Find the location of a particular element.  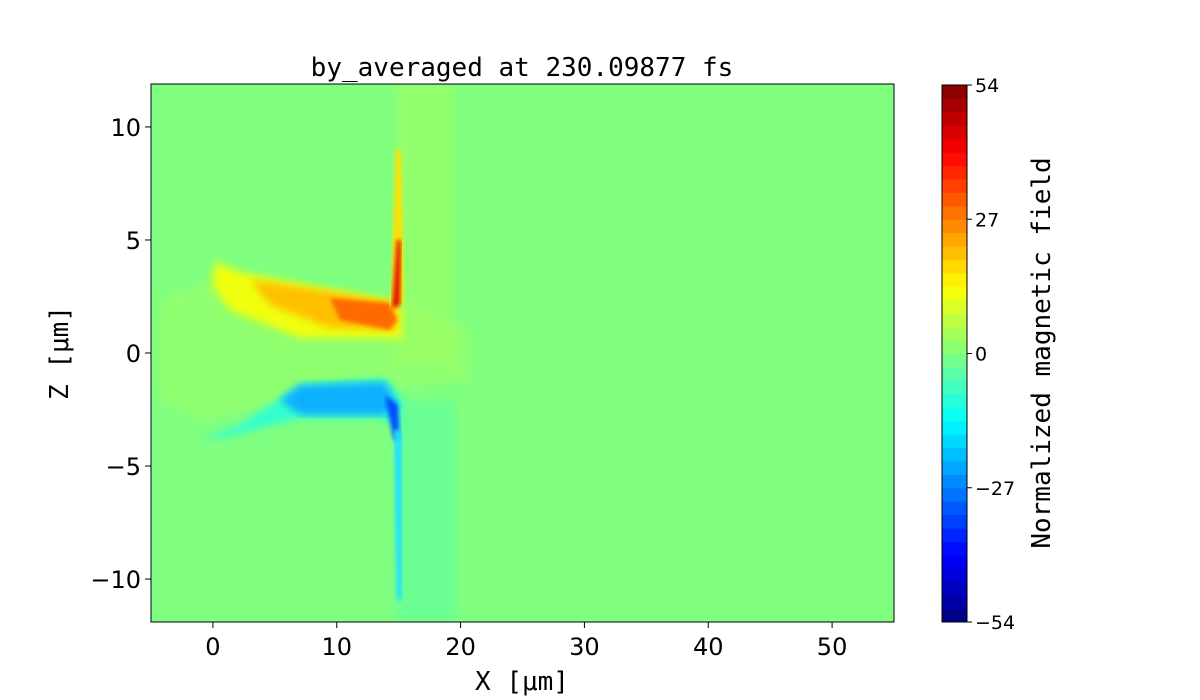

x-tick-label: 20 is located at coordinates (460, 647).